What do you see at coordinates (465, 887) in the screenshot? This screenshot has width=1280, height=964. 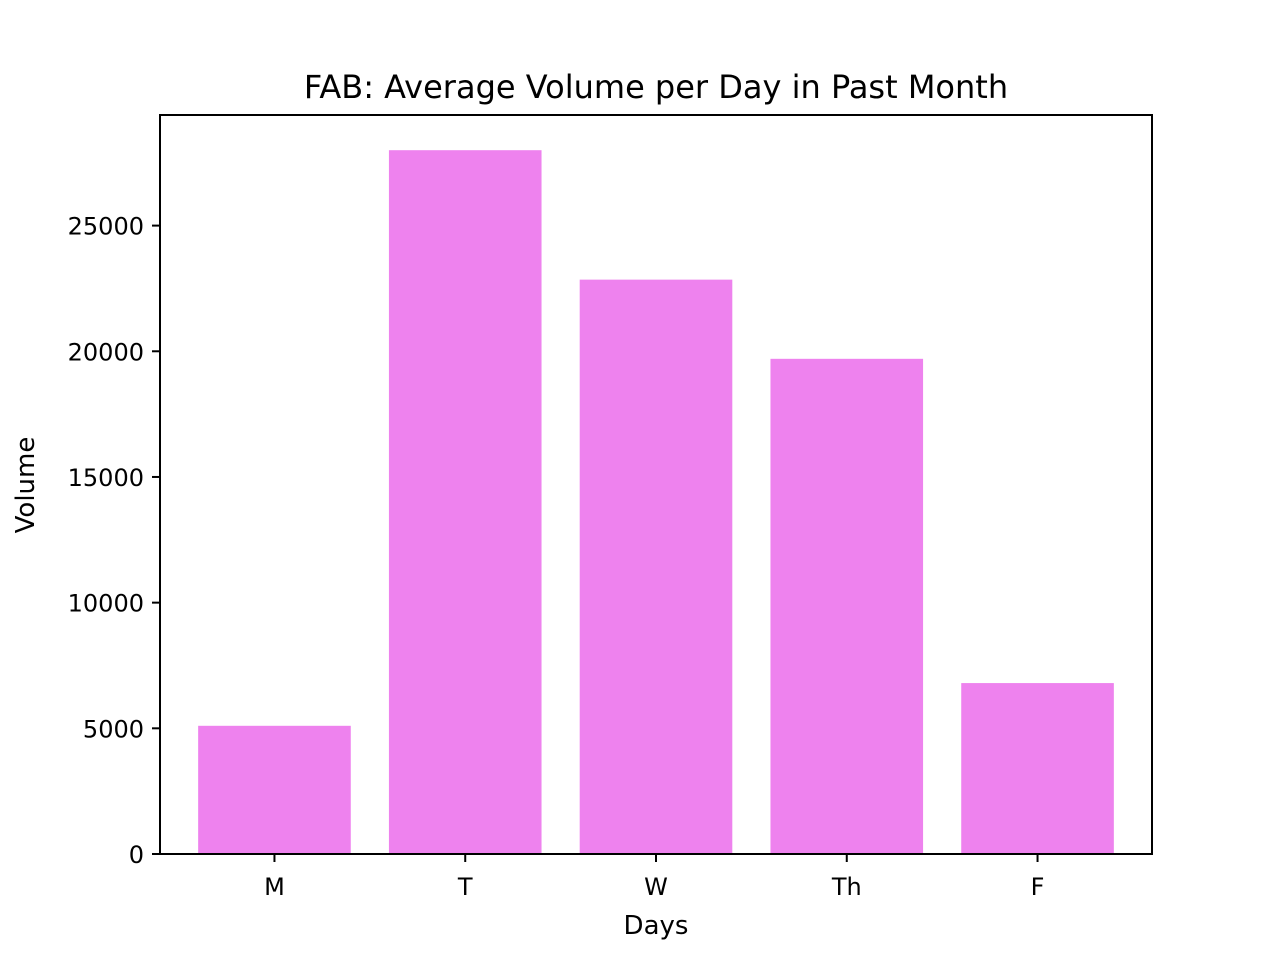 I see `x-tick-label: T` at bounding box center [465, 887].